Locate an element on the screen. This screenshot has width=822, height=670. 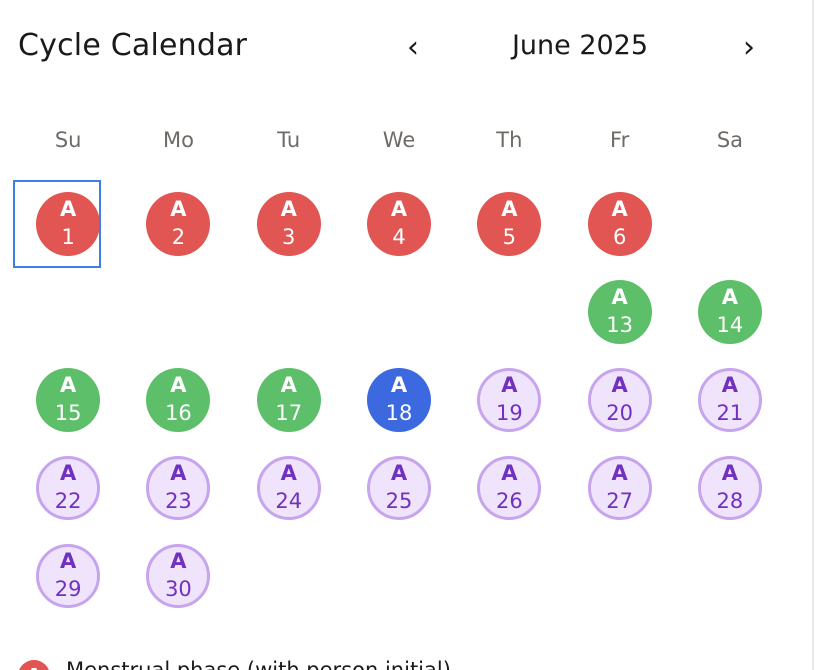
day-number: 28 is located at coordinates (730, 500).